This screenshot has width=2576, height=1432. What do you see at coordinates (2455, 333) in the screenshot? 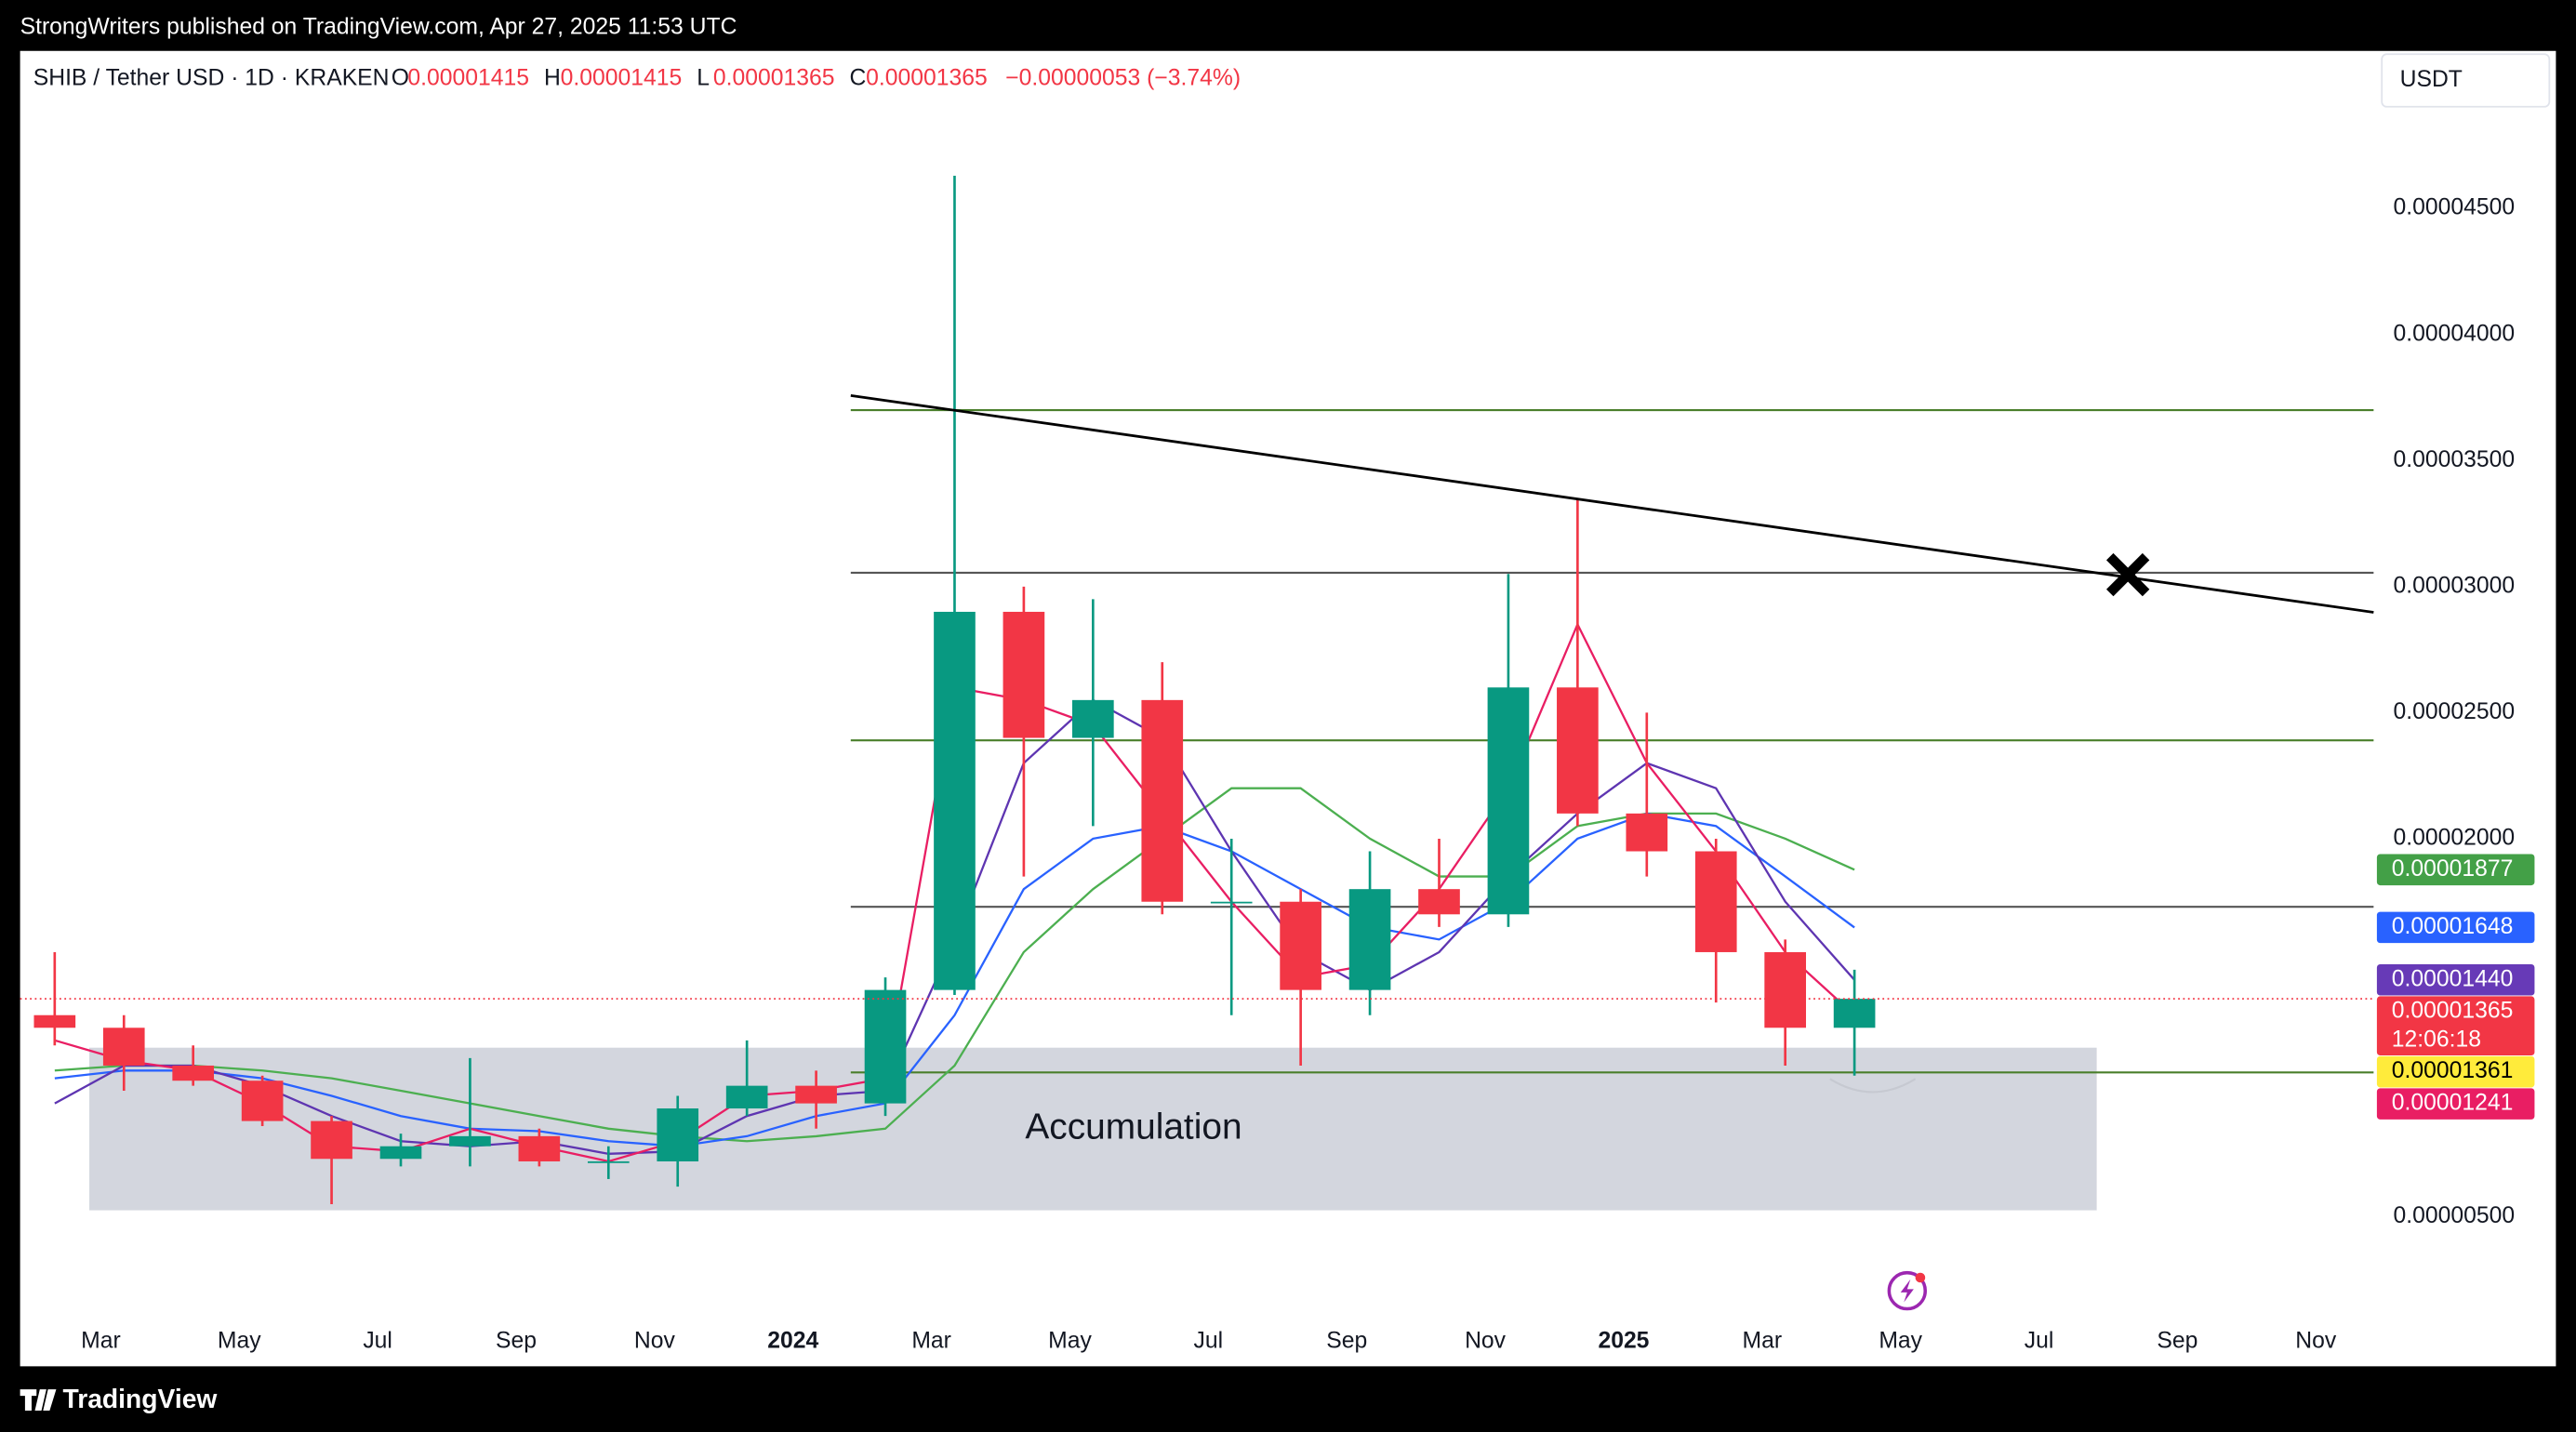
I see `y-tick-label: 0.00004000` at bounding box center [2455, 333].